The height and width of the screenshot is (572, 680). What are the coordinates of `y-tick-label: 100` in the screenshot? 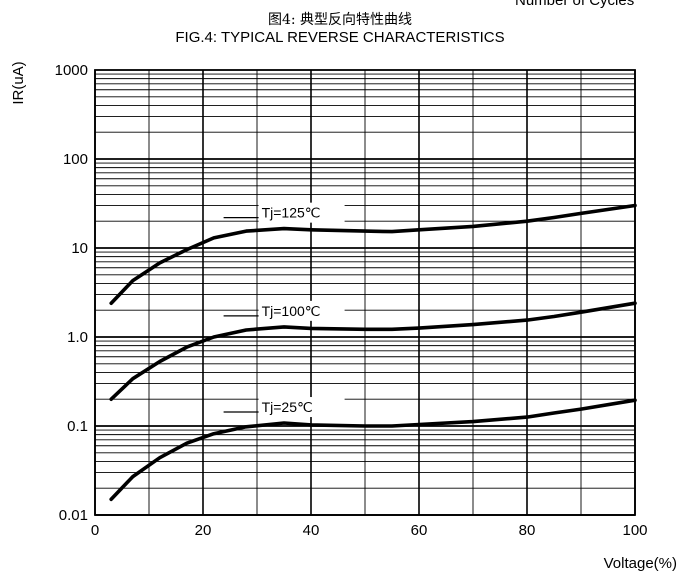 It's located at (75, 159).